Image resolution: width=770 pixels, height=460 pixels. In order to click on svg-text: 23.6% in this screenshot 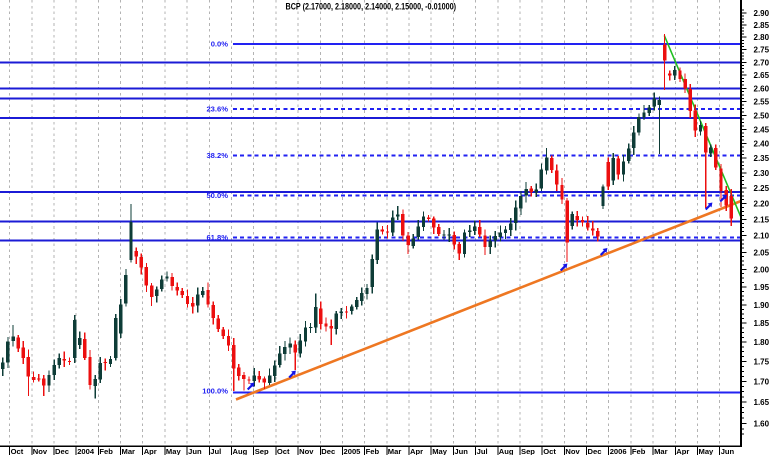, I will do `click(217, 109)`.